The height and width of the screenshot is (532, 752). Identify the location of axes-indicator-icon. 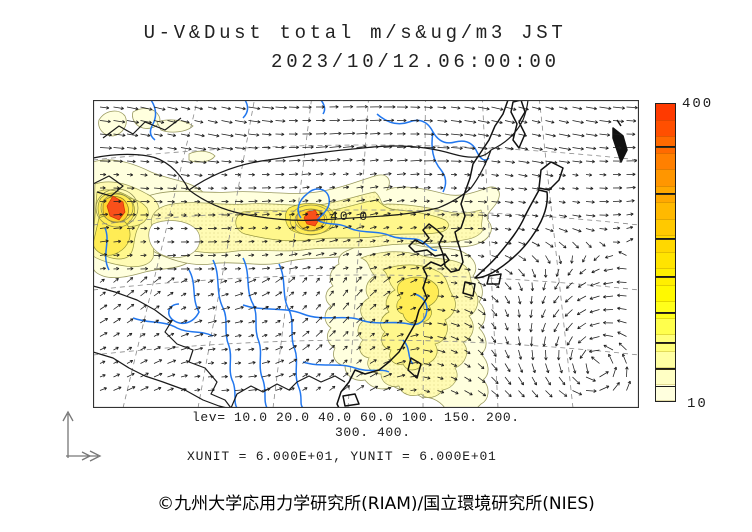
(82, 436).